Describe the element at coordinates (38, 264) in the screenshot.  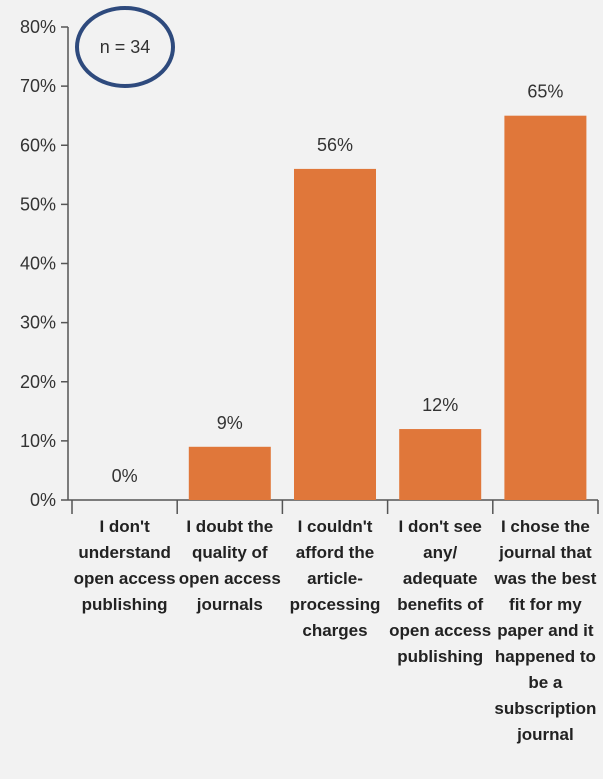
I see `y-tick-label: 40%` at that location.